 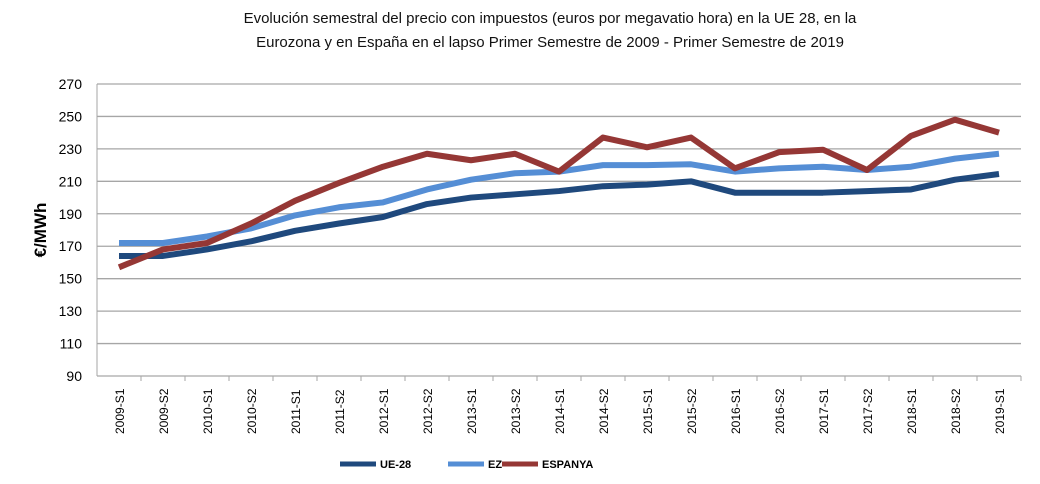 What do you see at coordinates (560, 411) in the screenshot?
I see `x-tick-label: 2014-S1` at bounding box center [560, 411].